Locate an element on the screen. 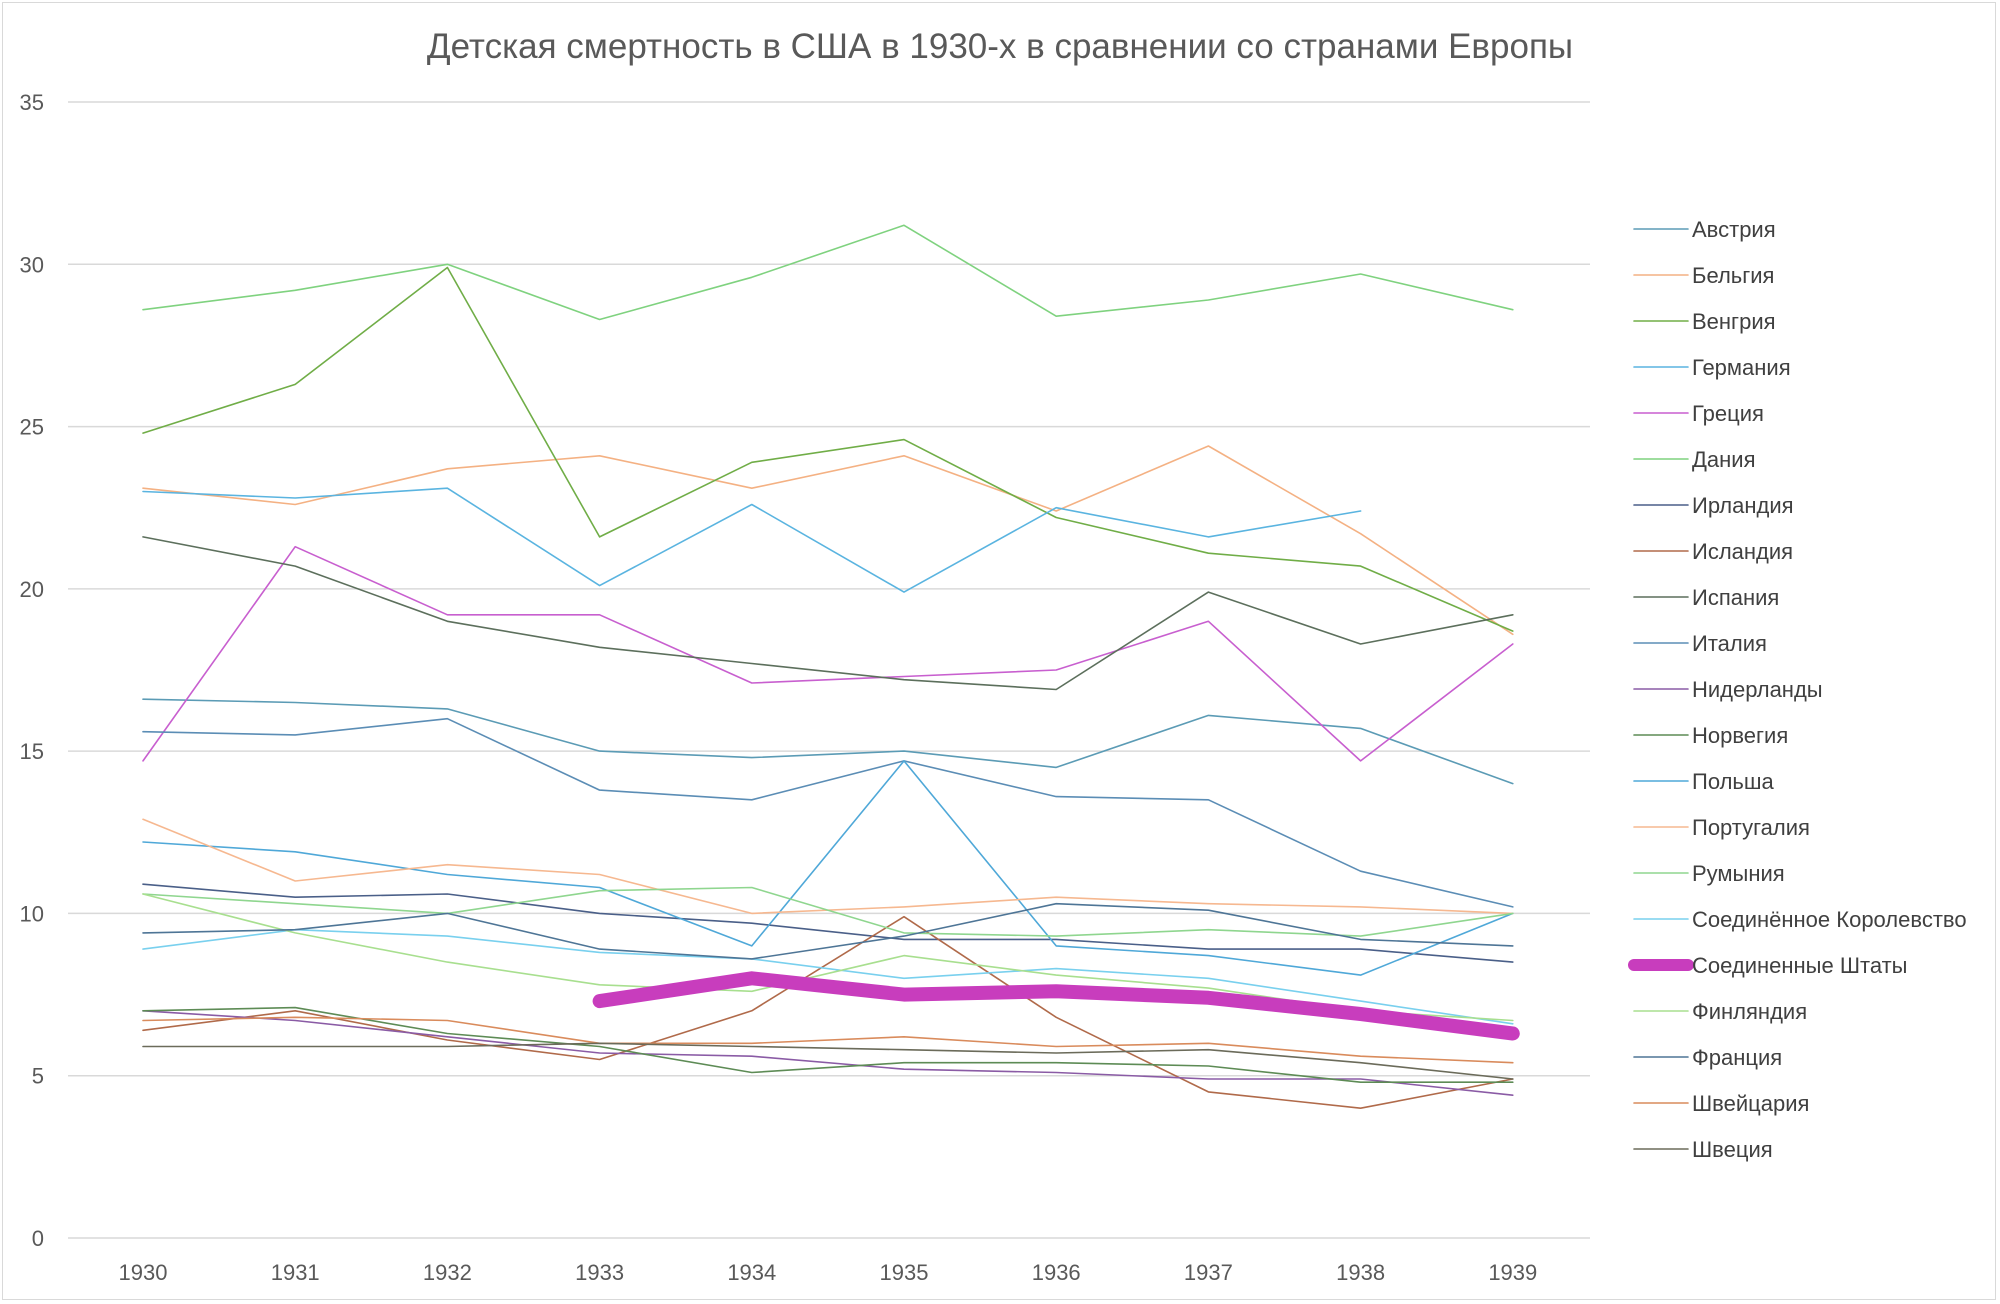 This screenshot has width=2000, height=1304. legend-label: Исландия is located at coordinates (1742, 551).